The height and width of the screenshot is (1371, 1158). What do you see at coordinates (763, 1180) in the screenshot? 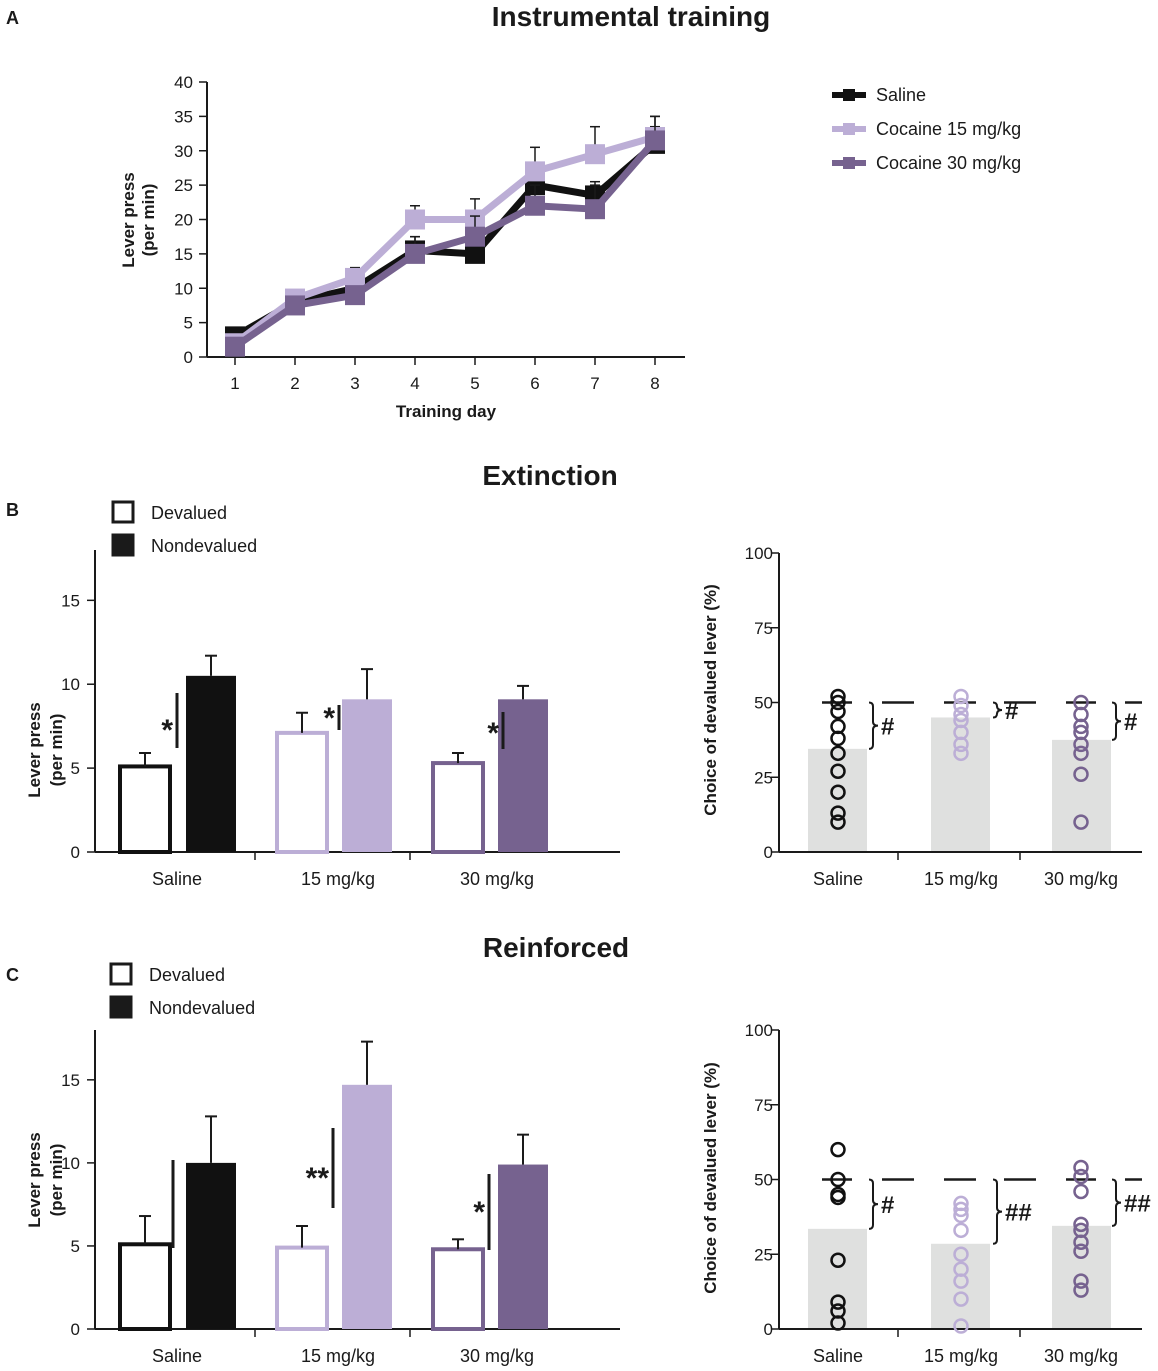
I see `y-tick-label-C-right: 50` at bounding box center [763, 1180].